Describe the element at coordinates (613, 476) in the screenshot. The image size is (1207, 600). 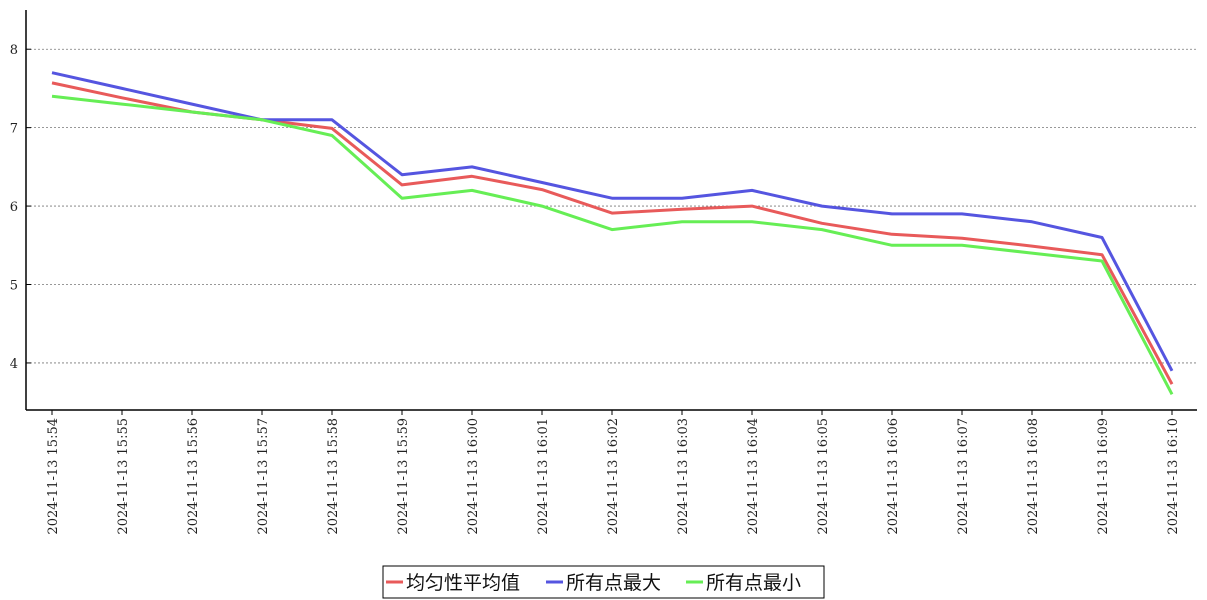
I see `x-tick-label: 2024-11-13 16:02` at that location.